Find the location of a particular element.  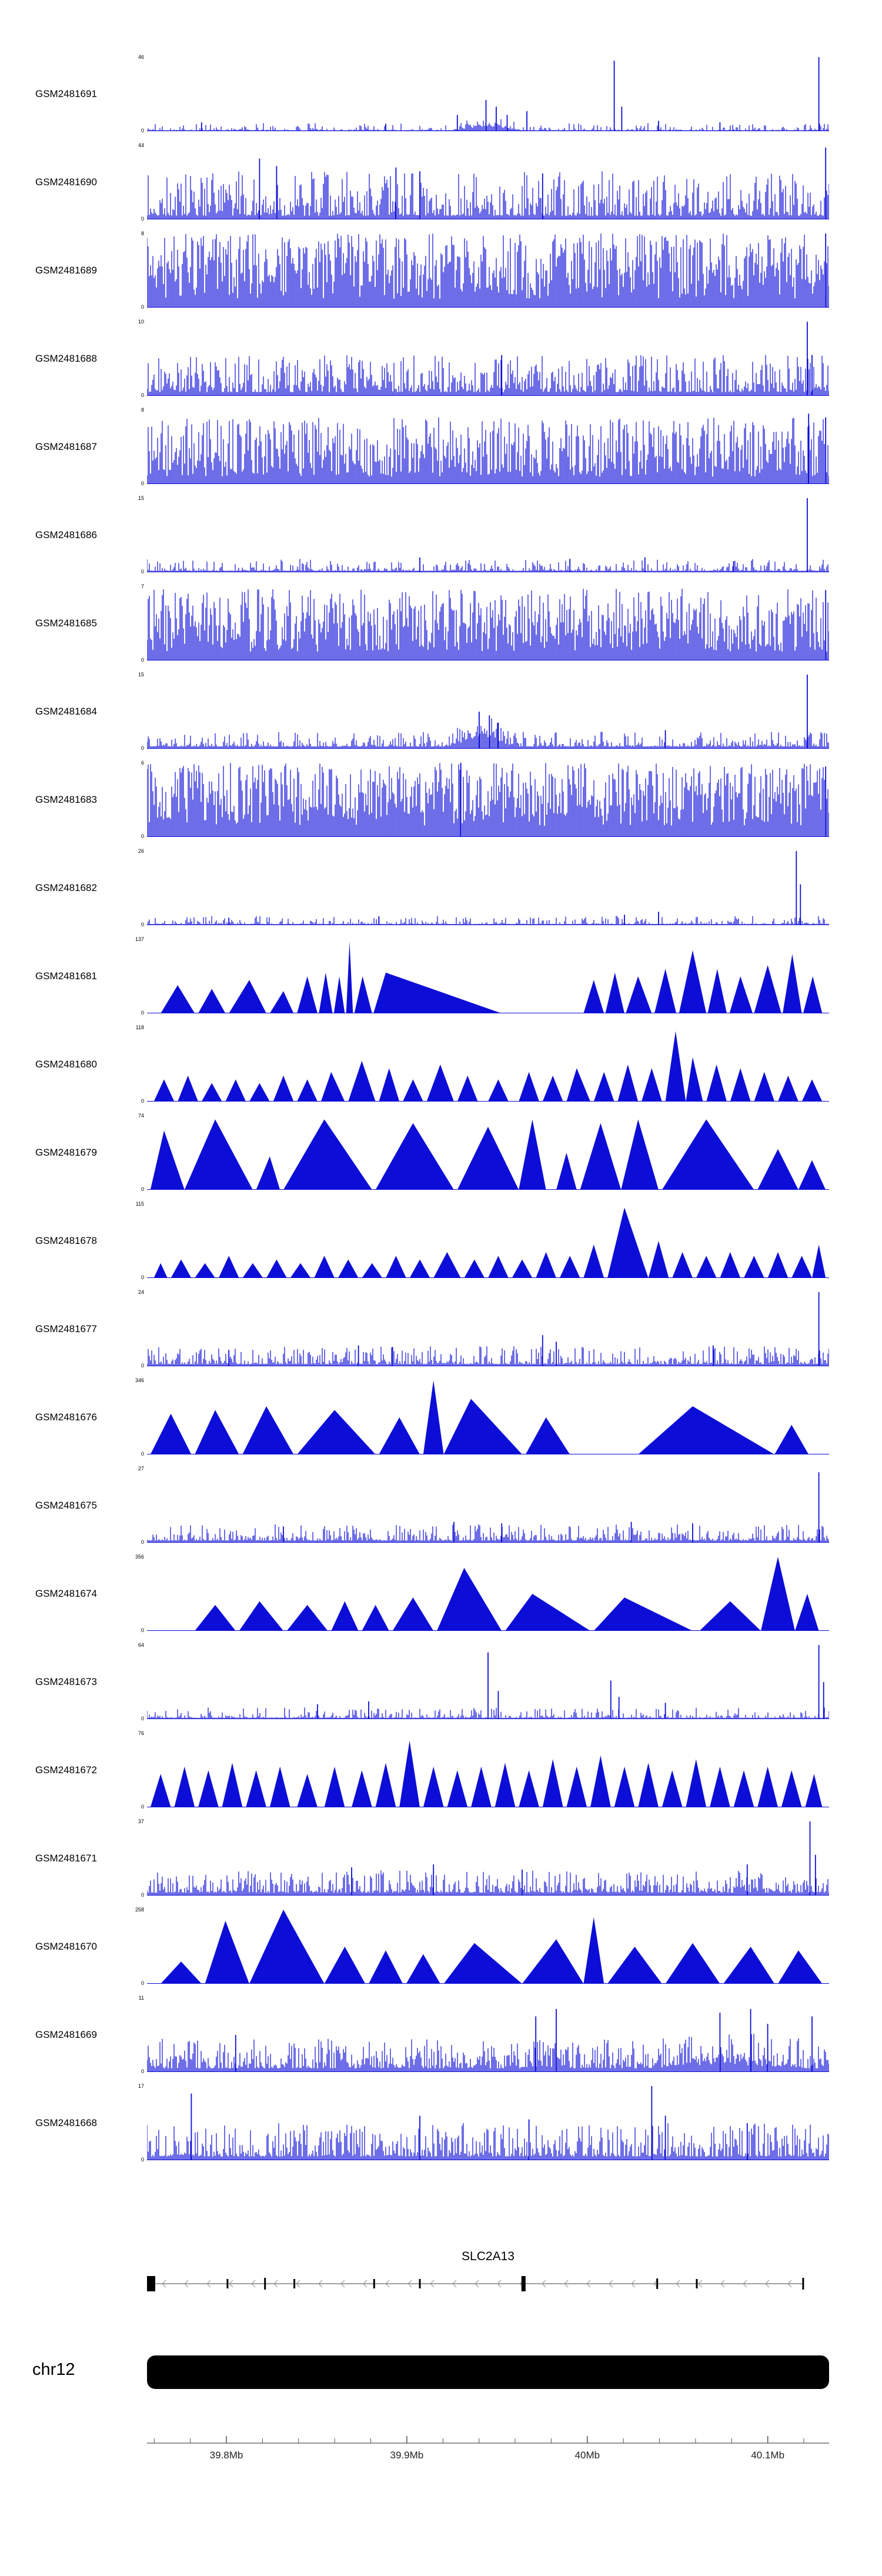

signal-track: GSM2481678 115 0 is located at coordinates (441, 1241).